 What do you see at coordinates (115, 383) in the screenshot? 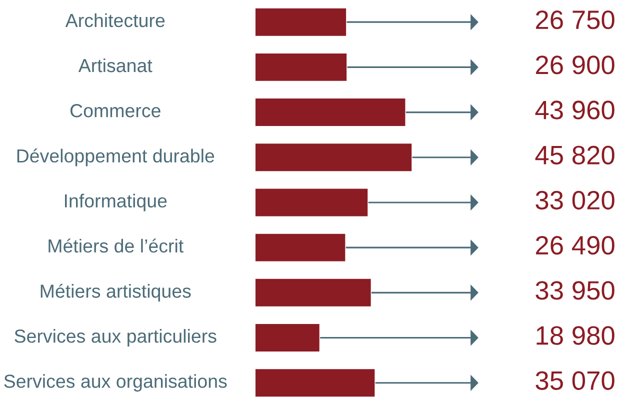
I see `y-tick-label: Services aux organisations` at bounding box center [115, 383].